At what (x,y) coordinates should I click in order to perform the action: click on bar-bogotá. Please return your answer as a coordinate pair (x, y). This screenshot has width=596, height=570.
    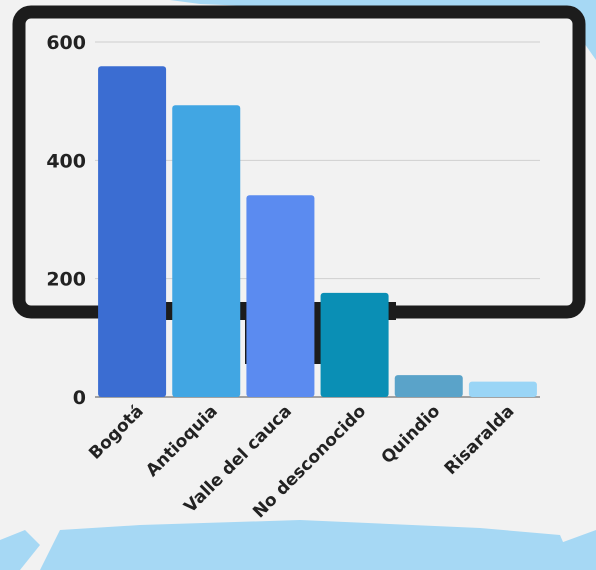
    Looking at the image, I should click on (132, 231).